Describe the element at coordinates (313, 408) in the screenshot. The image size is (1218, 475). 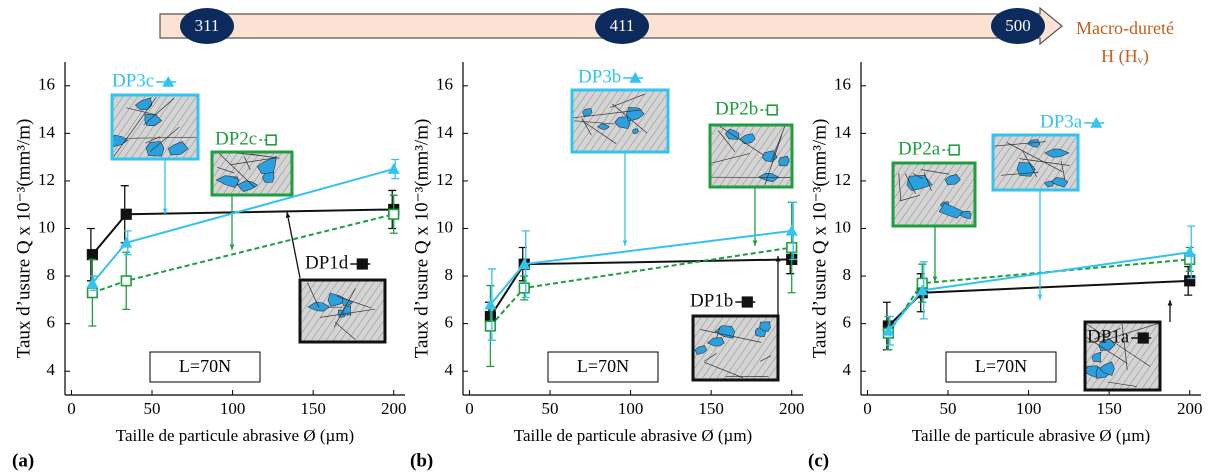
I see `x-tick-label: 150` at that location.